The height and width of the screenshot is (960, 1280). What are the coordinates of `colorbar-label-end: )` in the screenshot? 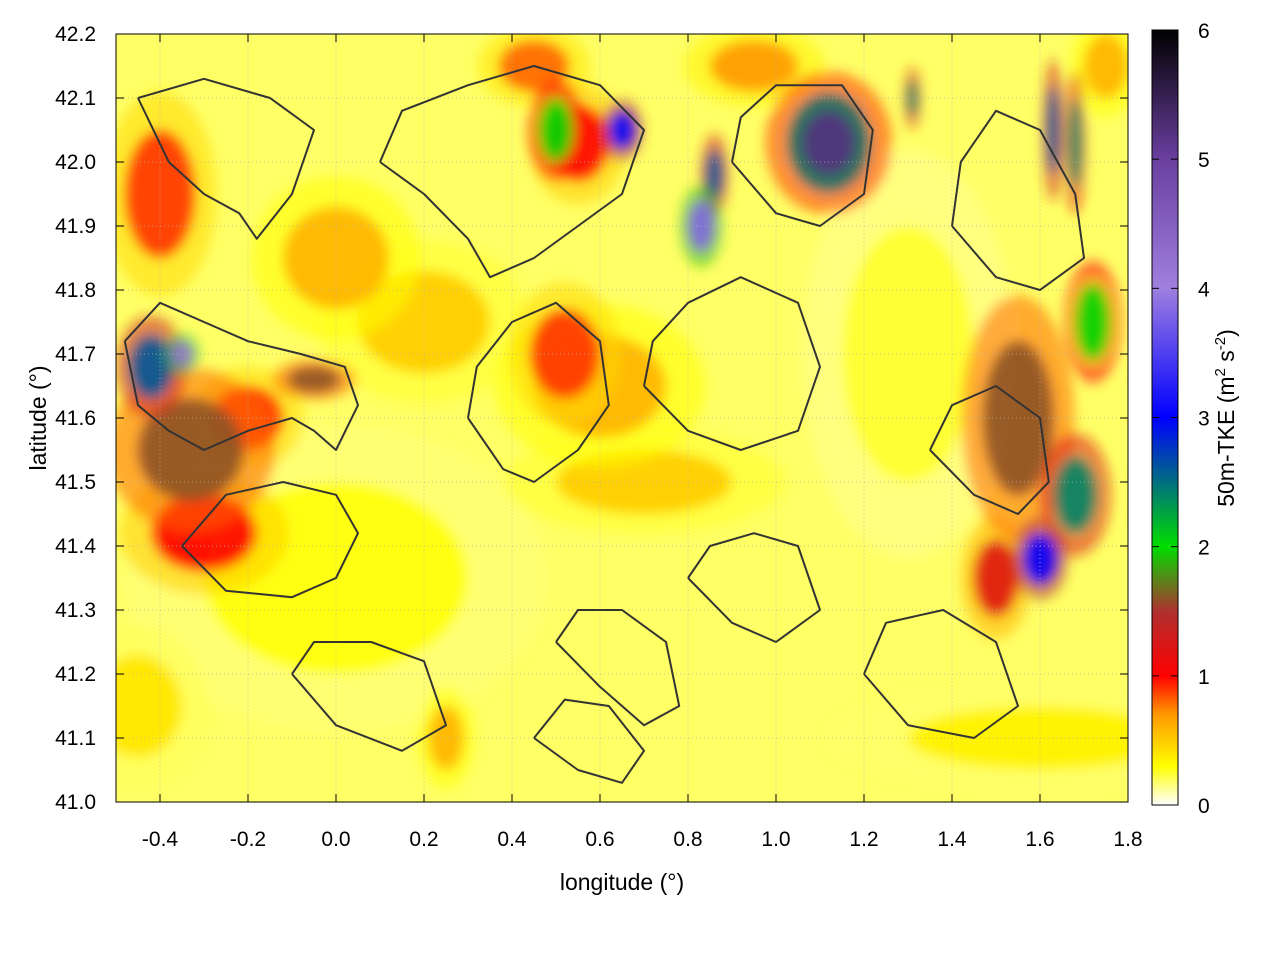 It's located at (1226, 333).